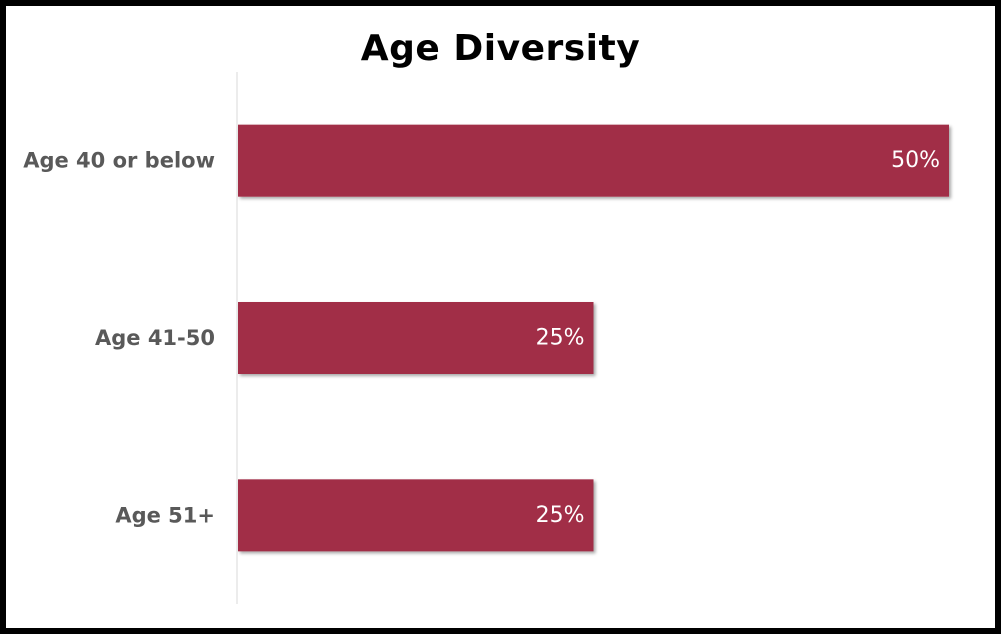 The image size is (1001, 634). What do you see at coordinates (119, 161) in the screenshot?
I see `category-label: Age 40 or below` at bounding box center [119, 161].